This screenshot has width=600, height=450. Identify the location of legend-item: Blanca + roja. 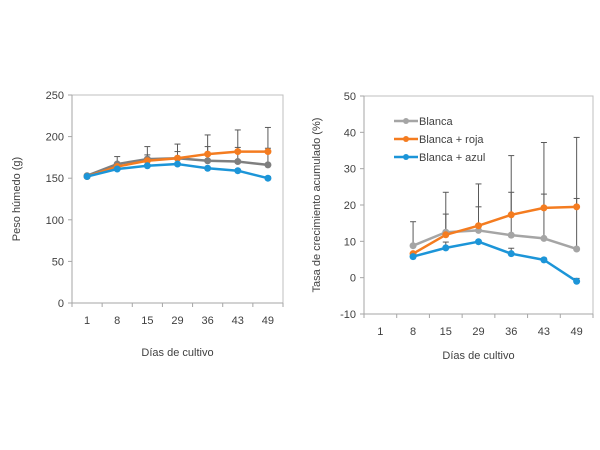
(439, 140).